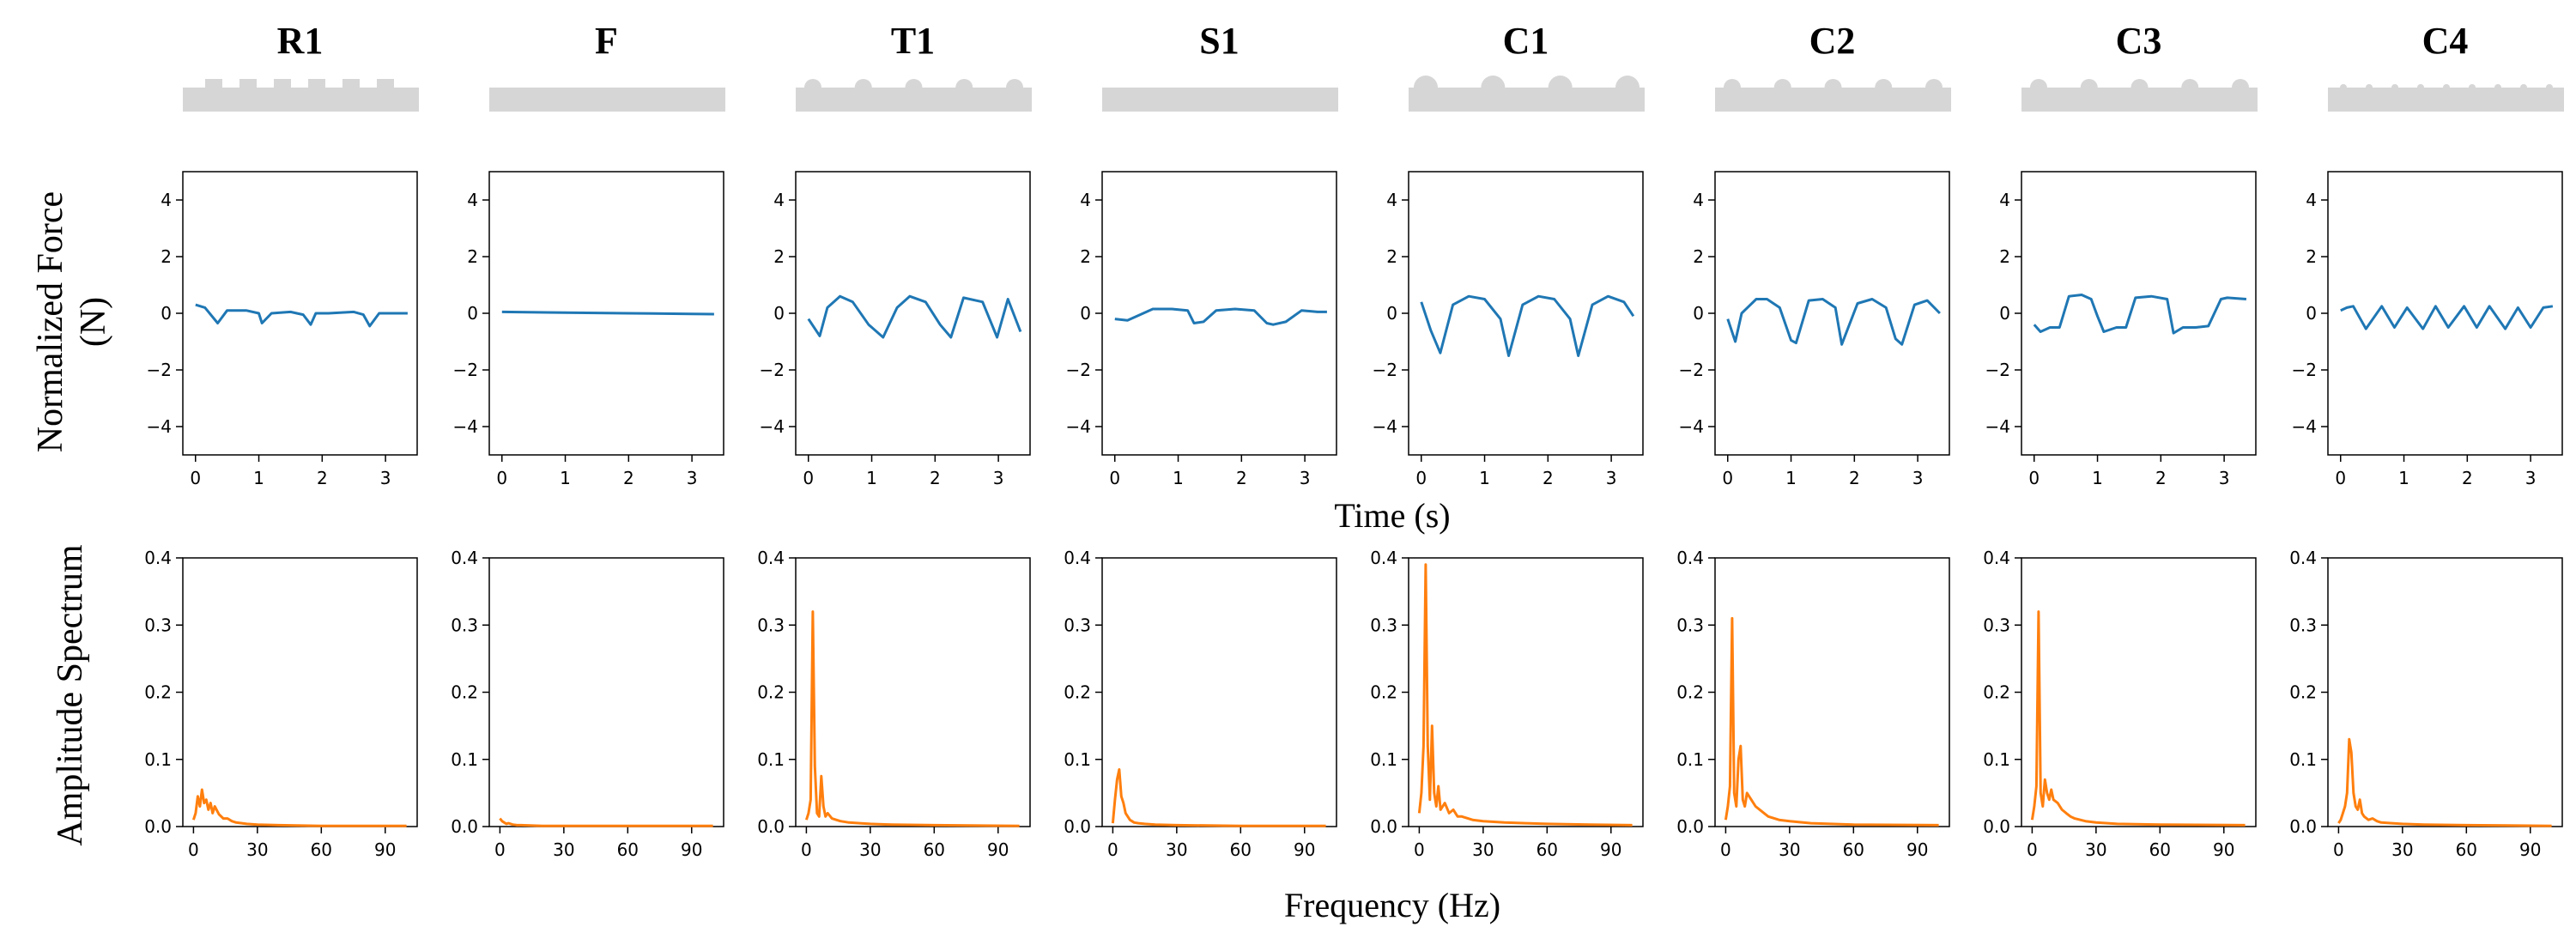 Image resolution: width=2576 pixels, height=945 pixels. What do you see at coordinates (1996, 625) in the screenshot?
I see `spectrum-ytick-label-6-1: 0.3` at bounding box center [1996, 625].